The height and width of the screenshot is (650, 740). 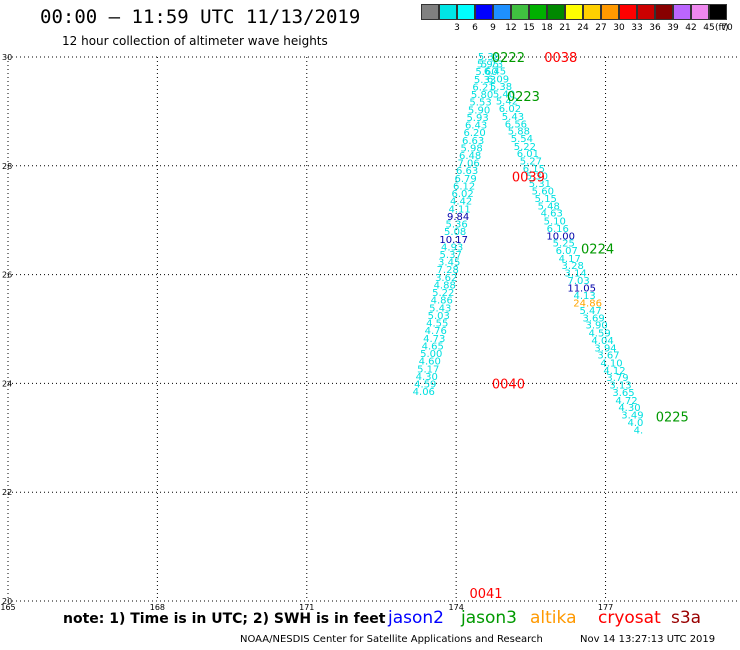 What do you see at coordinates (543, 191) in the screenshot?
I see `wave-height-value: 5.60` at bounding box center [543, 191].